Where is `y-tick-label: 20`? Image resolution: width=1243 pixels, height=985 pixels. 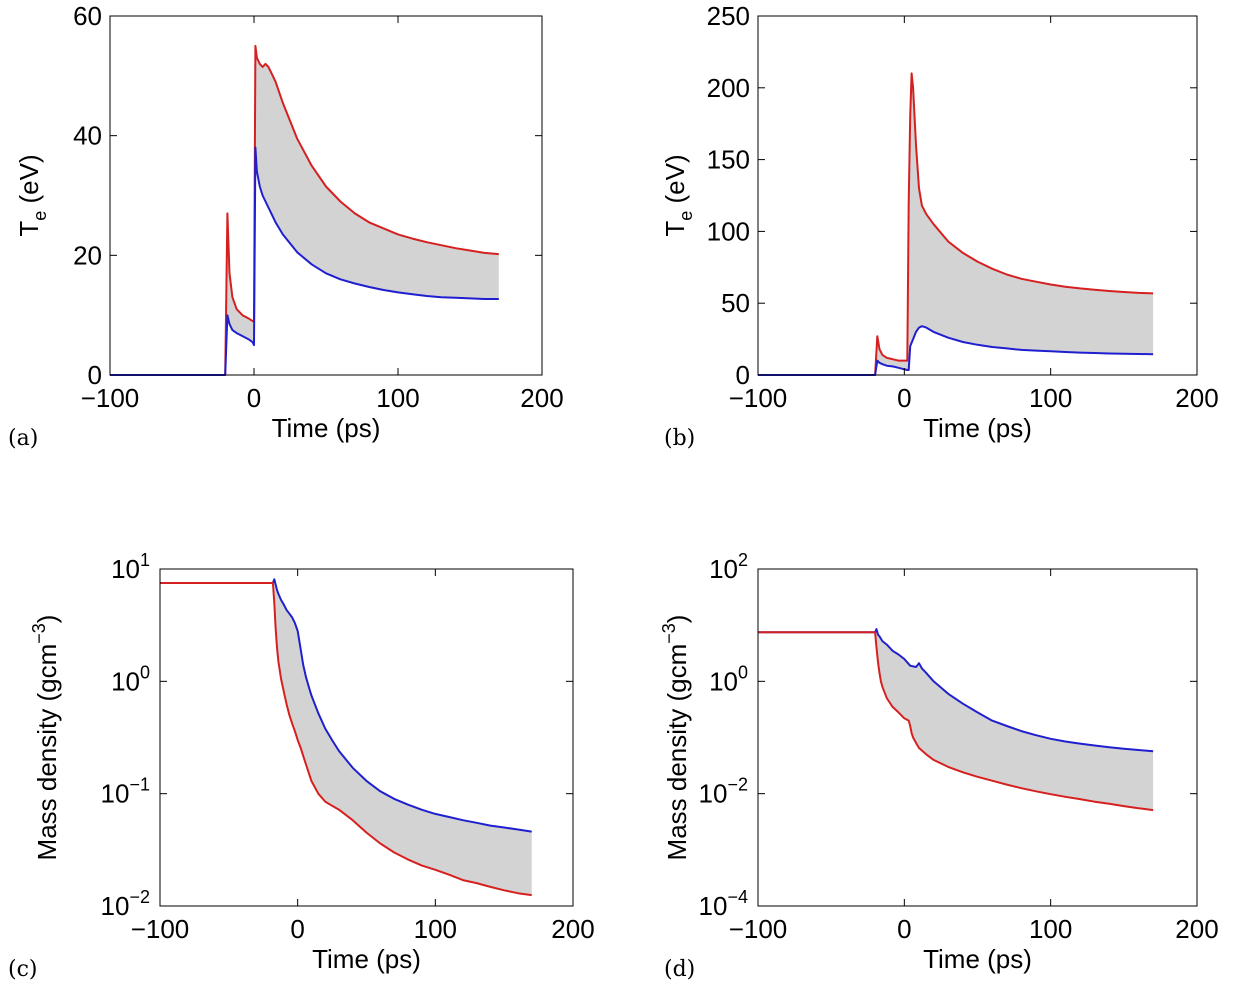
y-tick-label: 20 is located at coordinates (87, 255).